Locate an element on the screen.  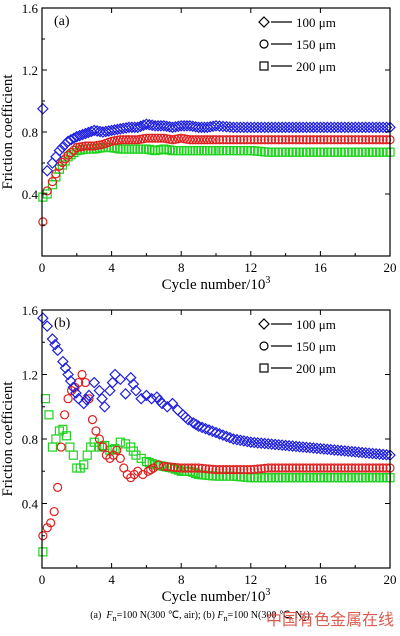
legend-entry: 200 μm is located at coordinates (316, 368).